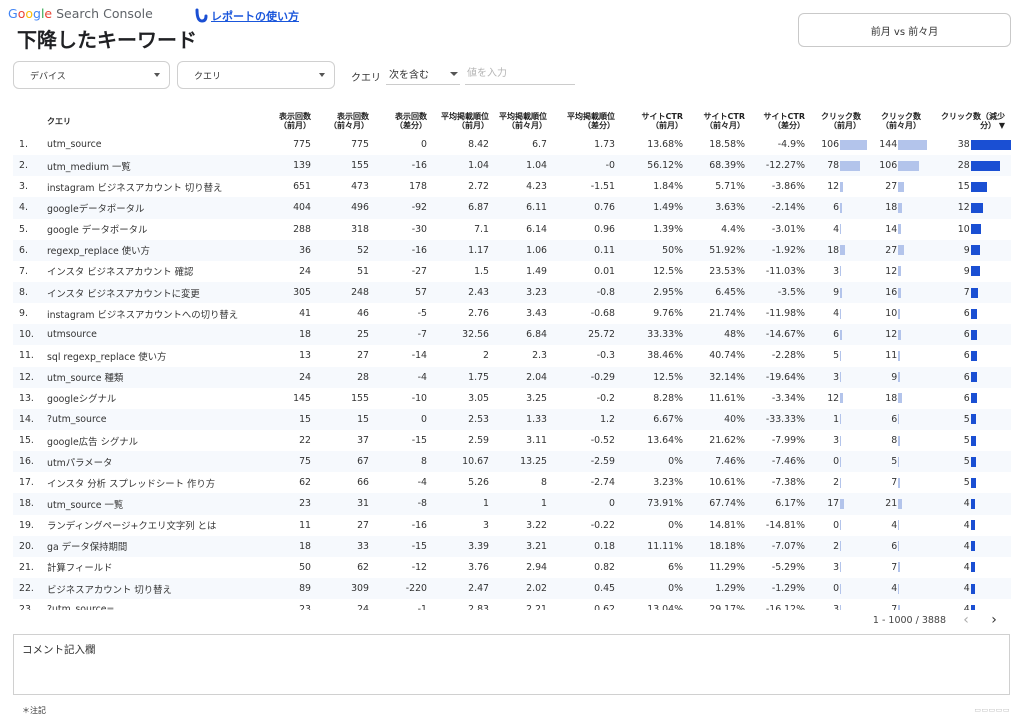 Image resolution: width=1024 pixels, height=723 pixels. What do you see at coordinates (478, 187) in the screenshot?
I see `cell-pos_p: 2.72` at bounding box center [478, 187].